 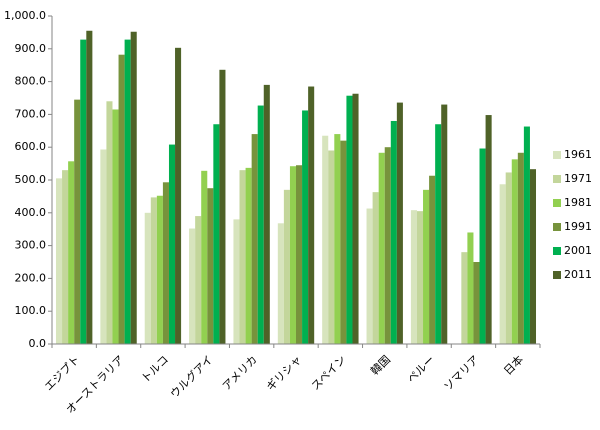 What do you see at coordinates (31, 146) in the screenshot?
I see `y-tick-label: 600.0` at bounding box center [31, 146].